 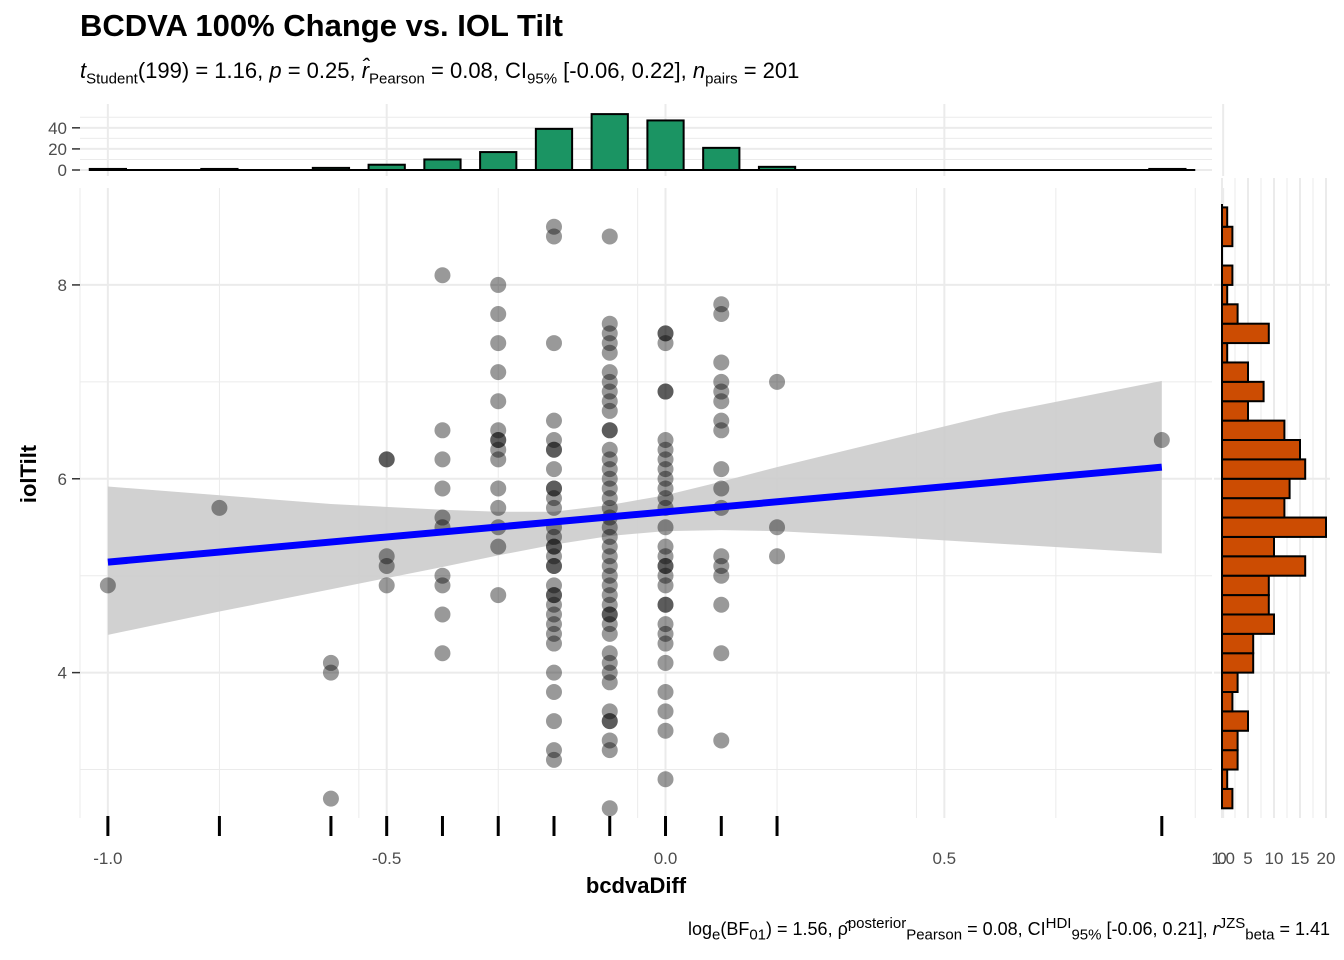 What do you see at coordinates (62, 285) in the screenshot?
I see `y-tick-label: 8` at bounding box center [62, 285].